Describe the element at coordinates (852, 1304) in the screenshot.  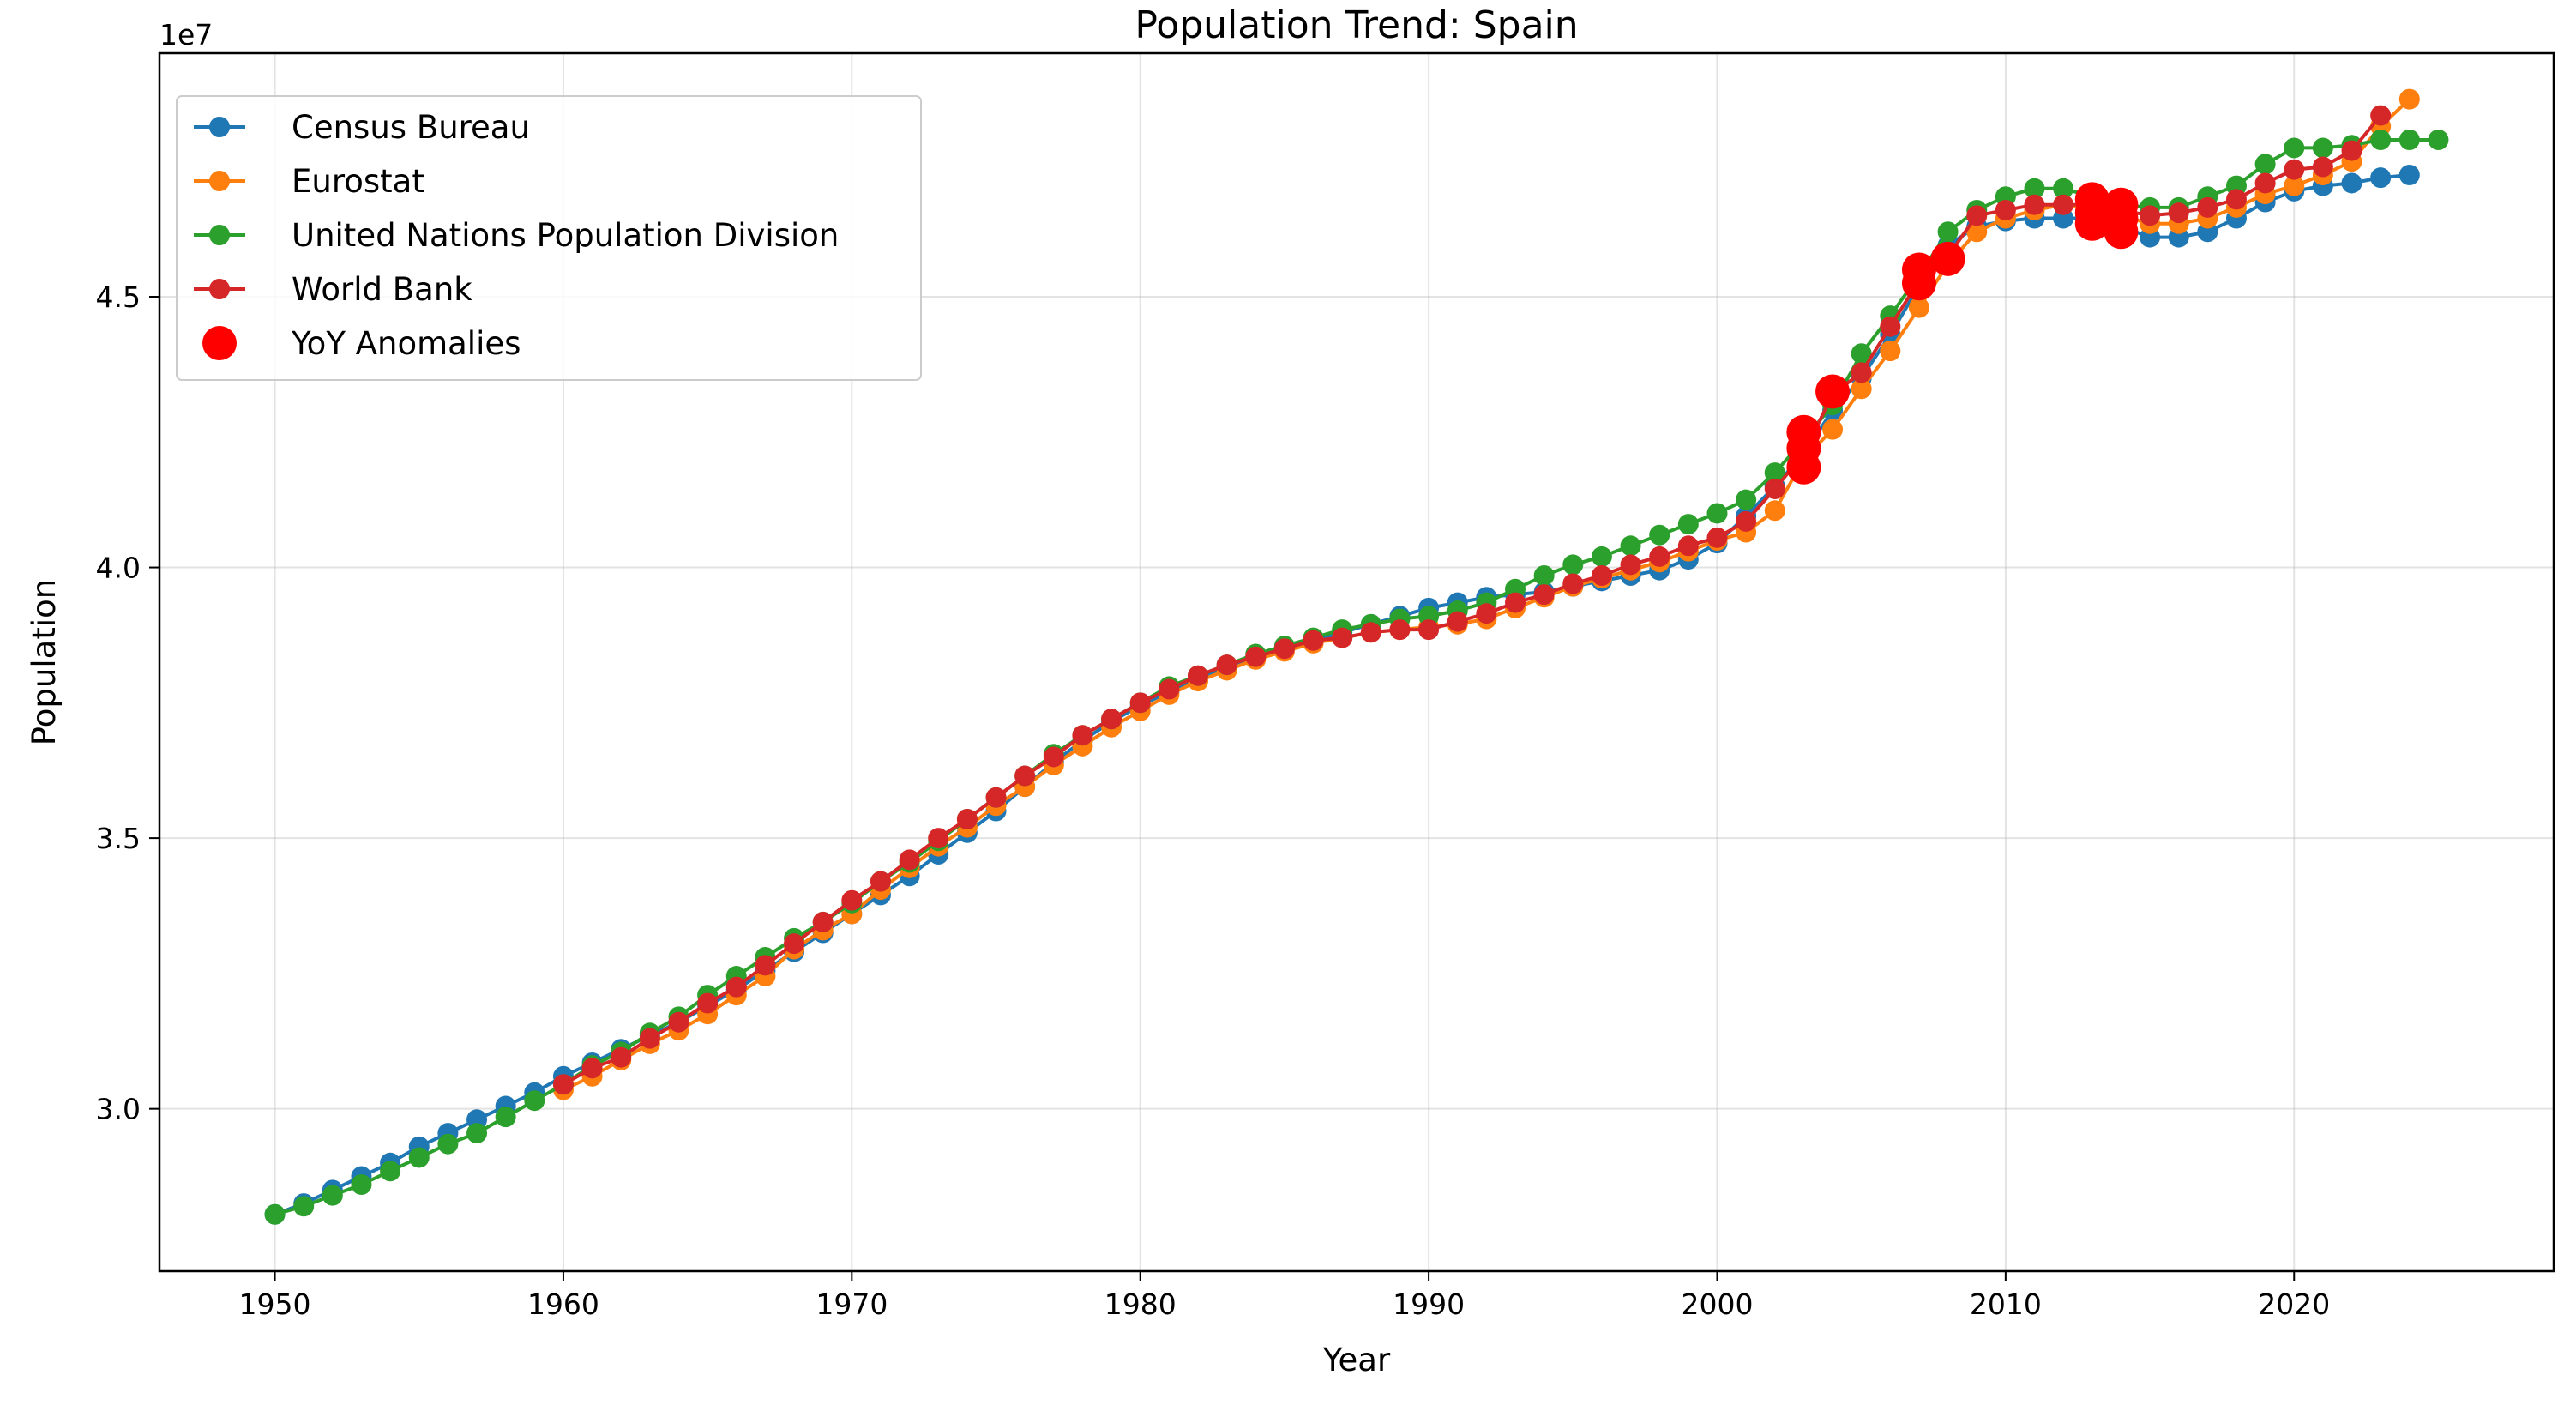
I see `x-tick-label: 1970` at that location.